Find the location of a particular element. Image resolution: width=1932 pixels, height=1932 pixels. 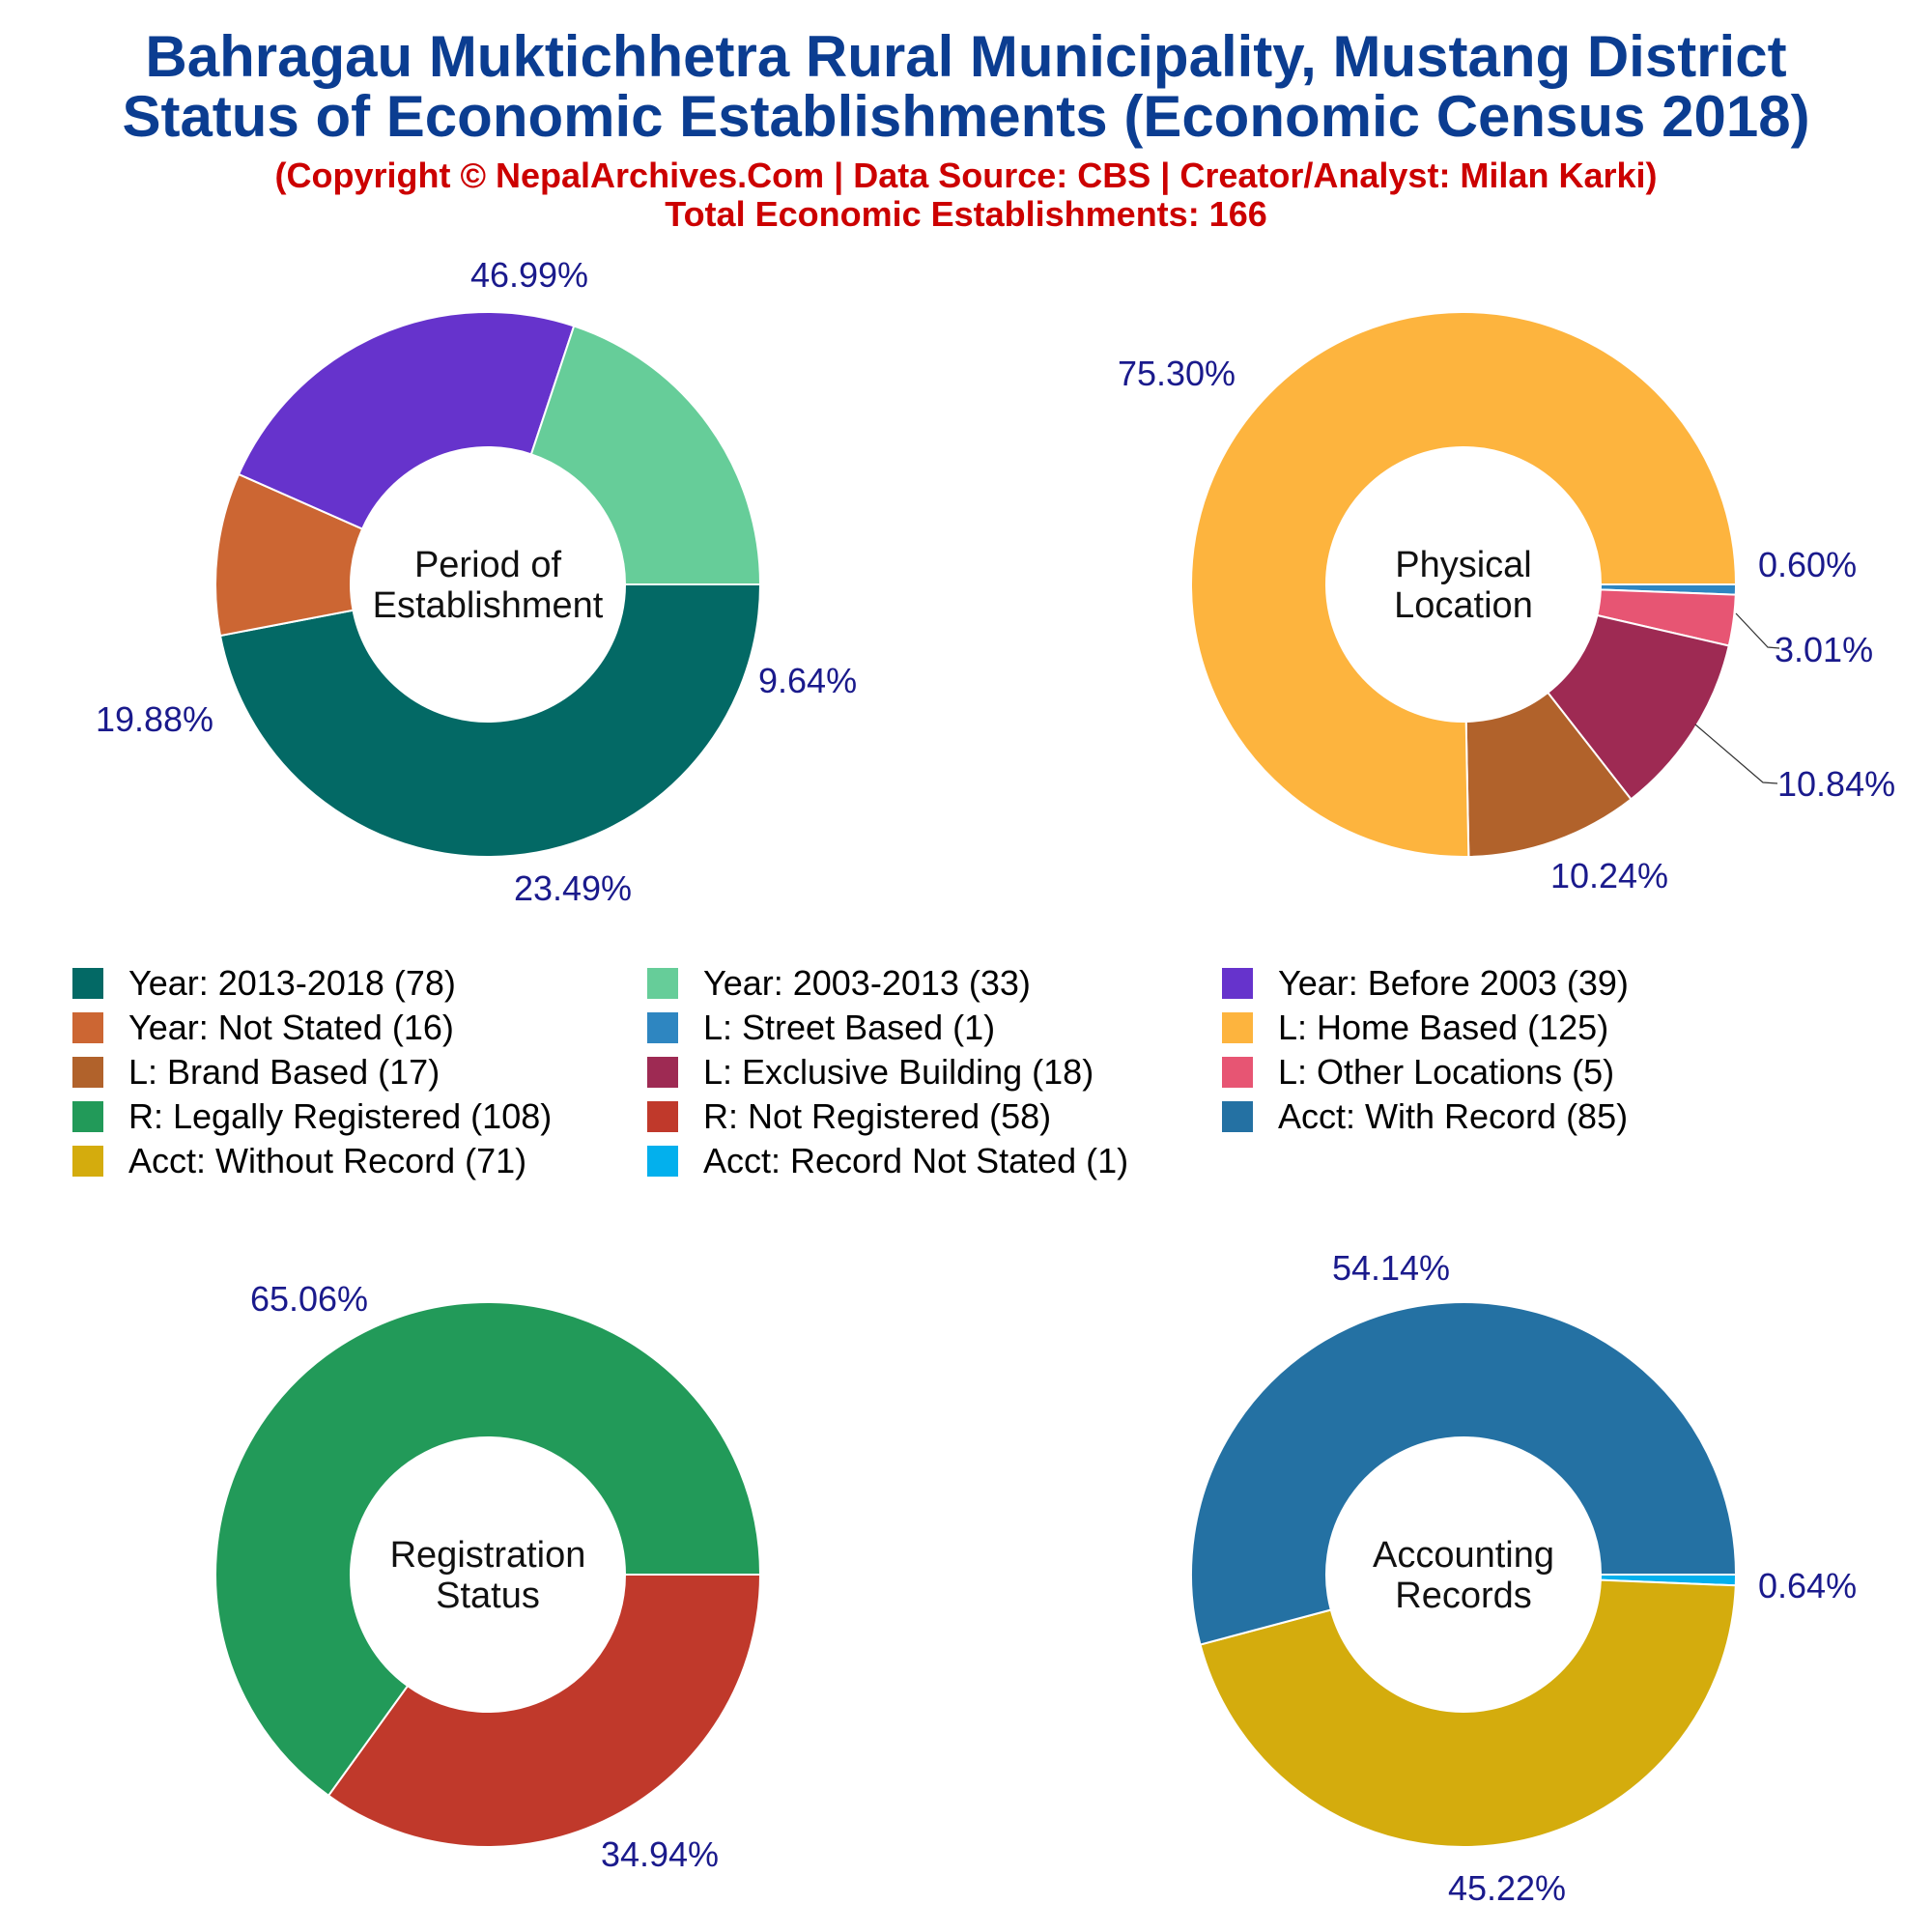

slice-percent-label: 19.88% is located at coordinates (154, 719).